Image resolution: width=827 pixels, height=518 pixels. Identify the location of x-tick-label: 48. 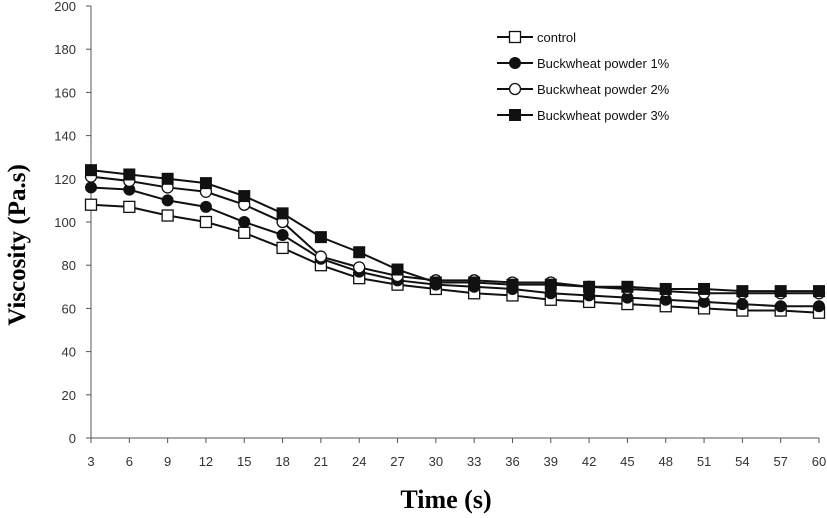
(666, 461).